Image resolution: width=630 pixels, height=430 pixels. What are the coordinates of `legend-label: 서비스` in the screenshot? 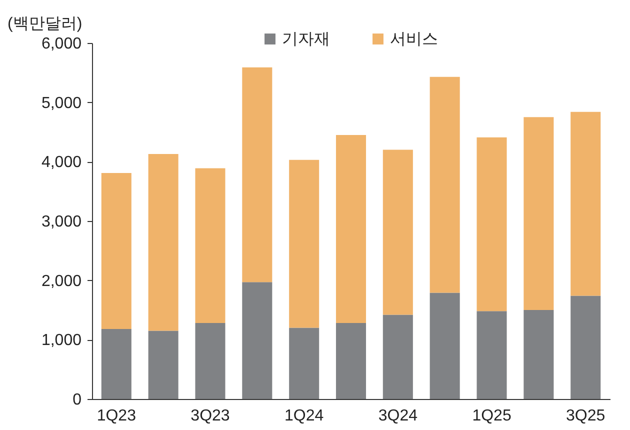 It's located at (414, 39).